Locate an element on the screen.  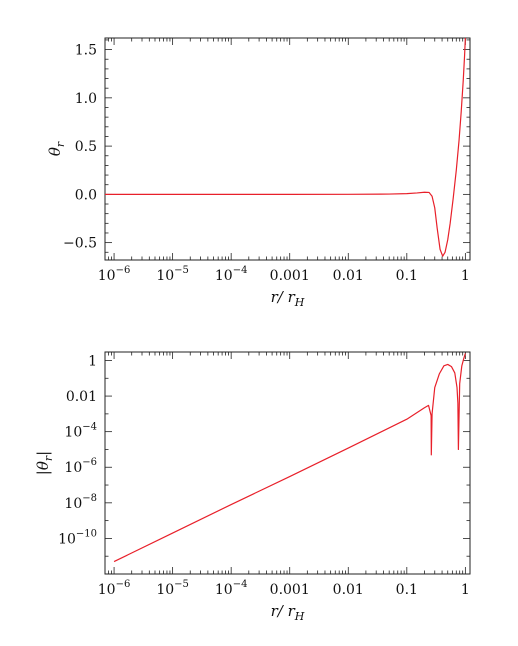
y-tick-label: 1.5 is located at coordinates (86, 51).